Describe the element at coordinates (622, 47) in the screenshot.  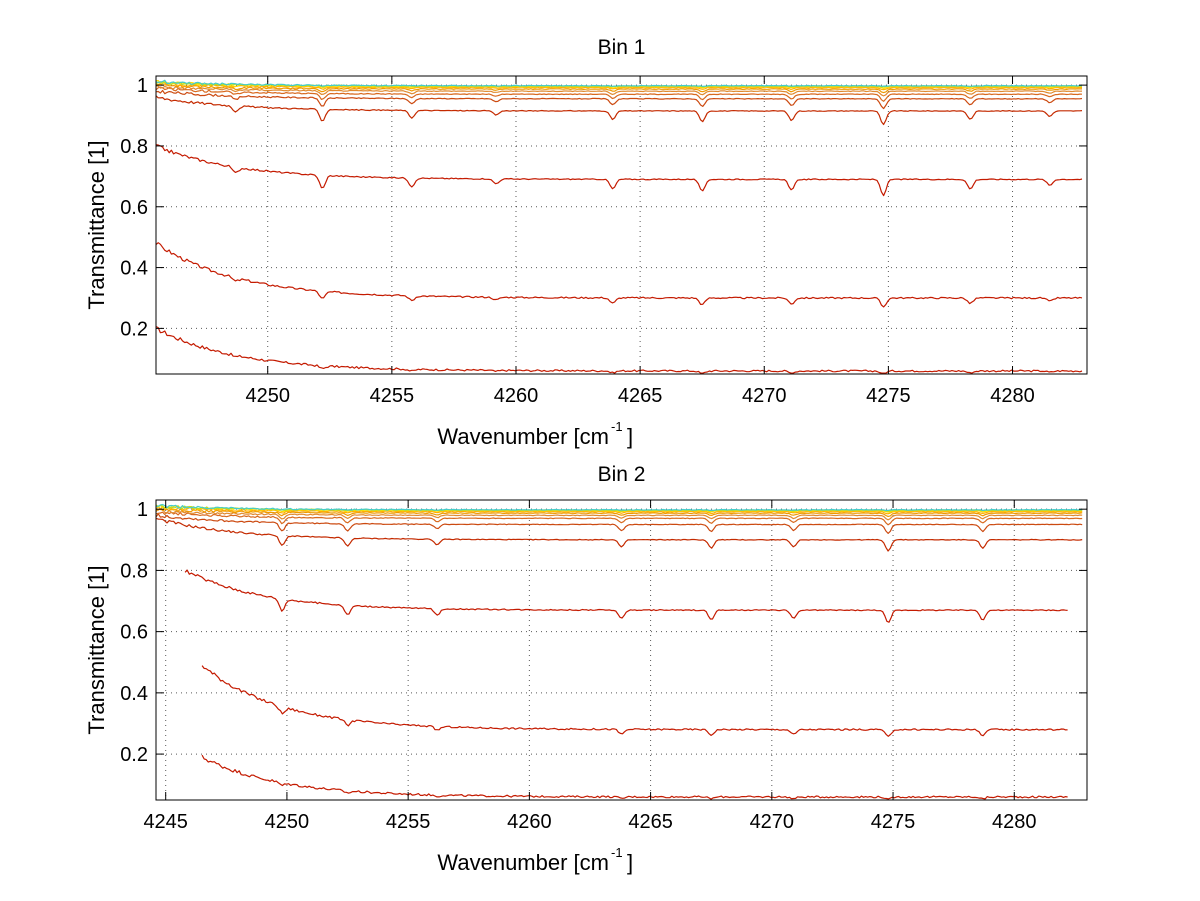
I see `chart-title: Bin 1` at that location.